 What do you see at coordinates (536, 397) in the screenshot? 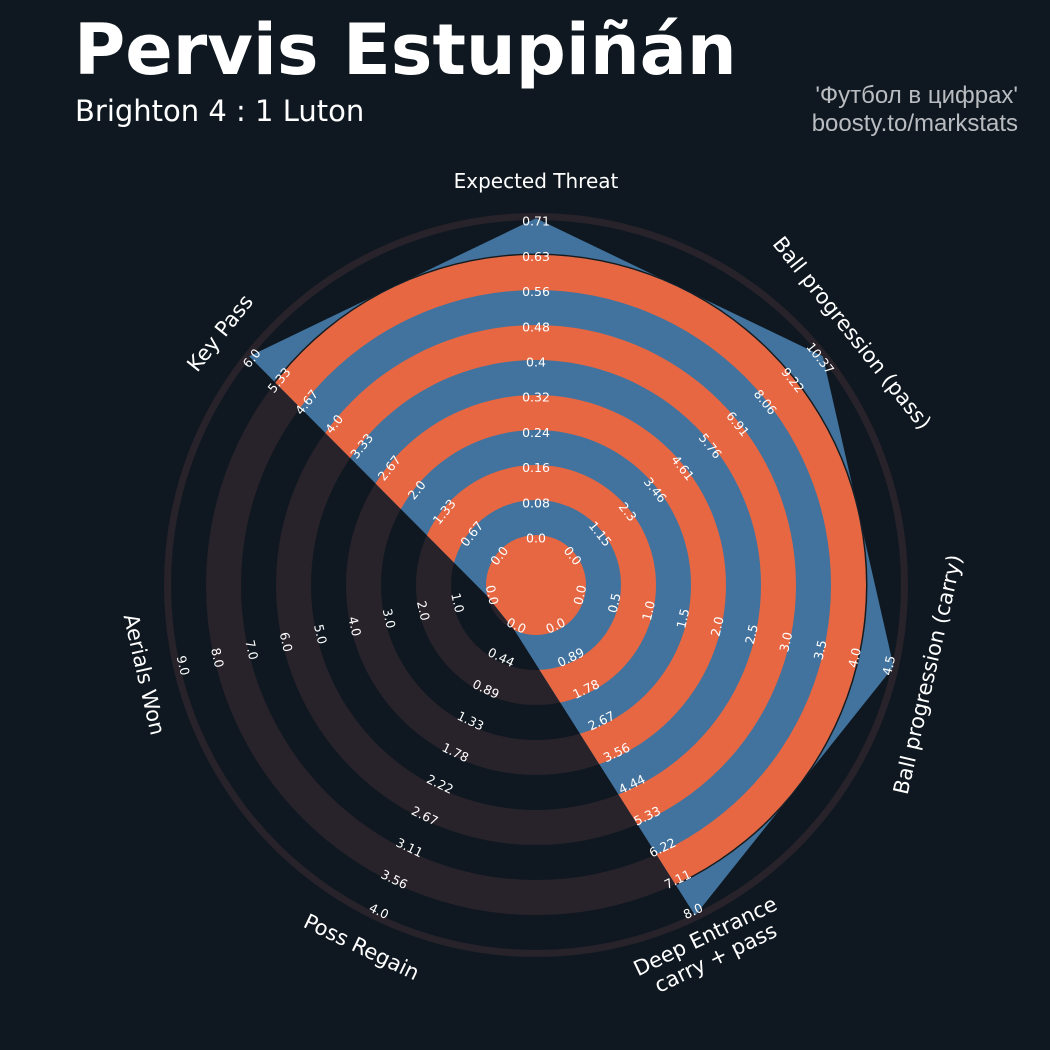
I see `tick-label: 0.32` at bounding box center [536, 397].